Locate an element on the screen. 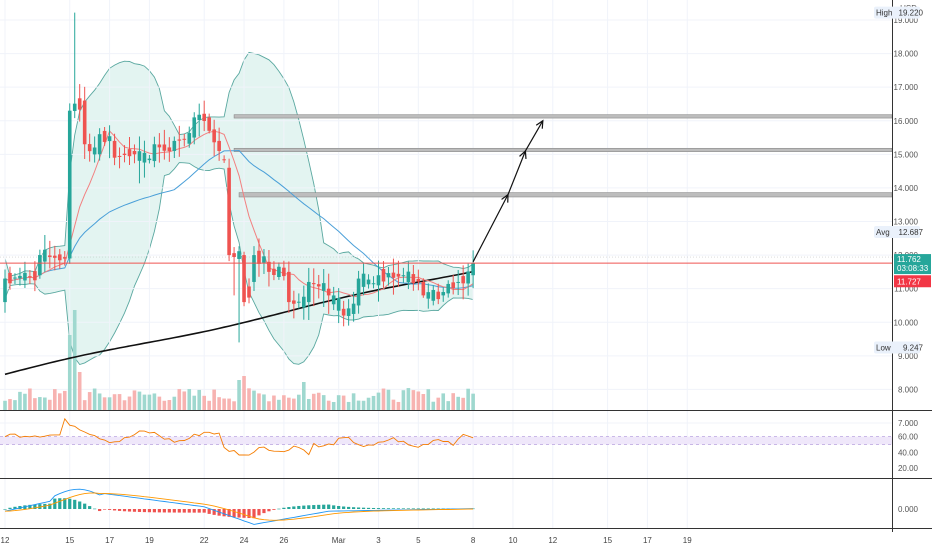 The width and height of the screenshot is (932, 550). price-tick: 19.000 is located at coordinates (906, 20).